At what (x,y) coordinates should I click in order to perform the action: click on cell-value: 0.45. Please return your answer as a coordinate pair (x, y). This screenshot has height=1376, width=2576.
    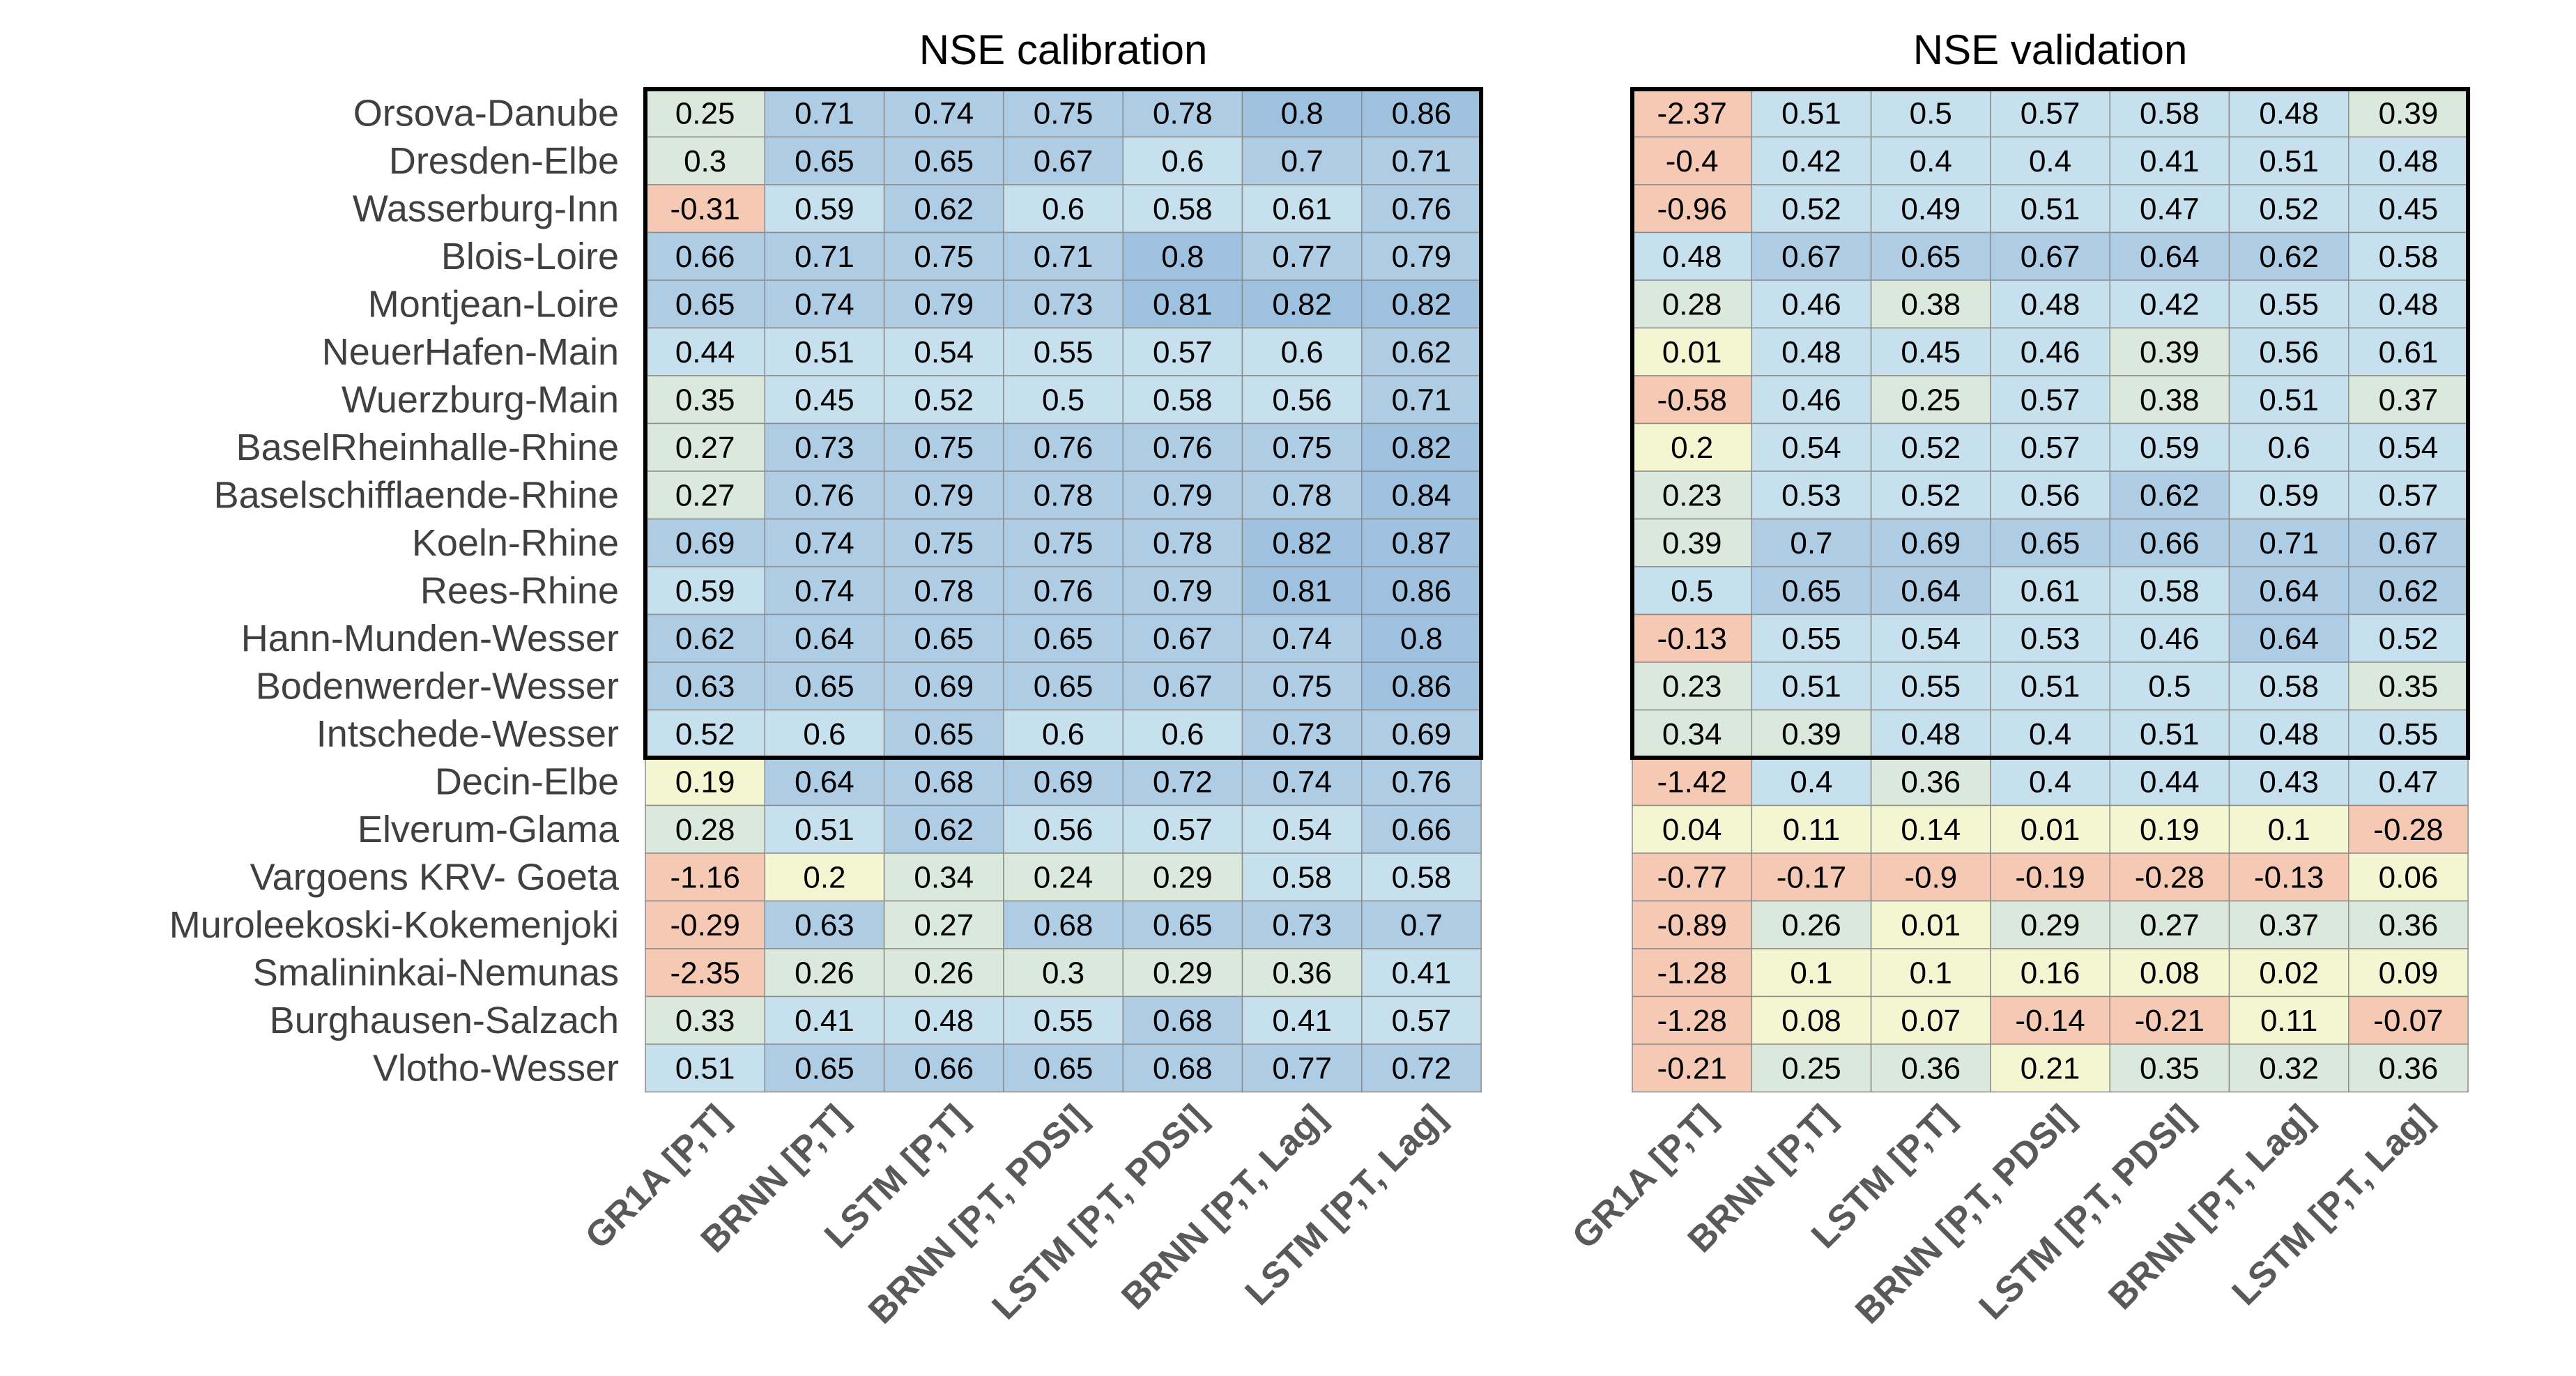
    Looking at the image, I should click on (2409, 209).